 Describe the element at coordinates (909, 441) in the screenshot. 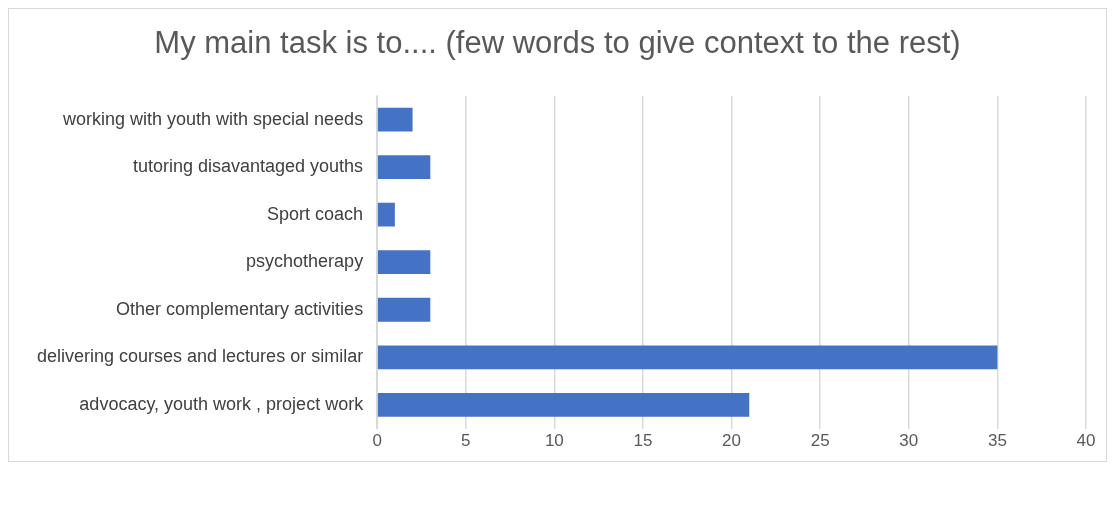

I see `x-tick-label: 30` at that location.